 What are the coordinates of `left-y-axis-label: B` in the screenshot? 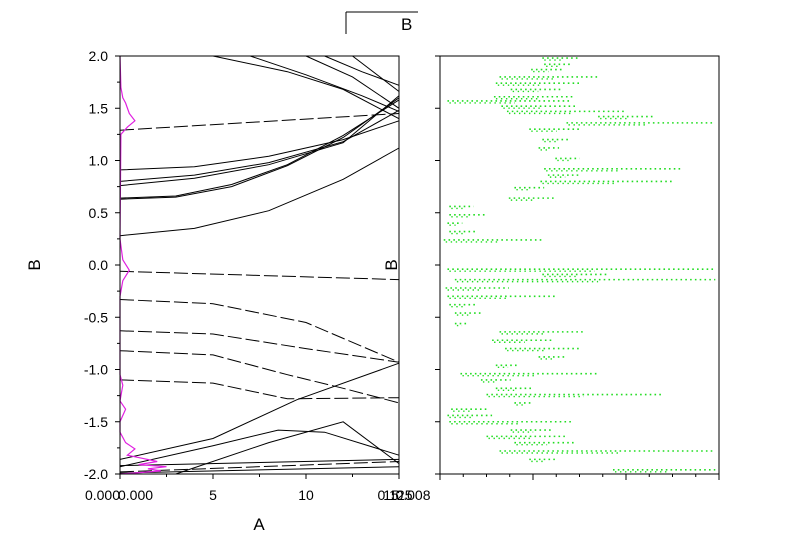 It's located at (34, 264).